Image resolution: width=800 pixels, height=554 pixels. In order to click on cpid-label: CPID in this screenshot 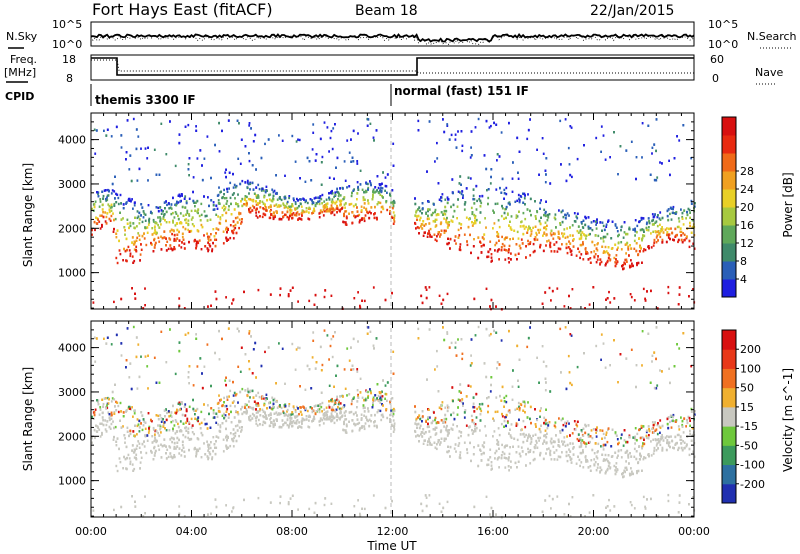, I will do `click(19, 96)`.